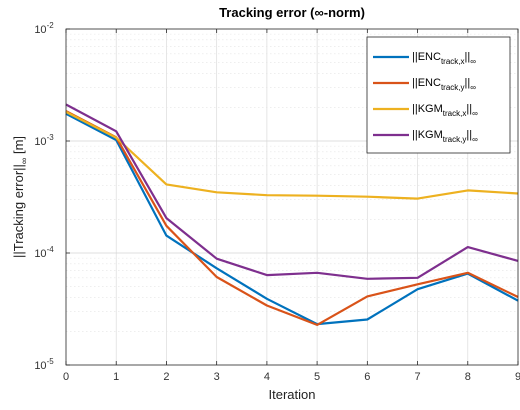  What do you see at coordinates (44, 28) in the screenshot?
I see `y-tick-label: 10⁻²` at bounding box center [44, 28].